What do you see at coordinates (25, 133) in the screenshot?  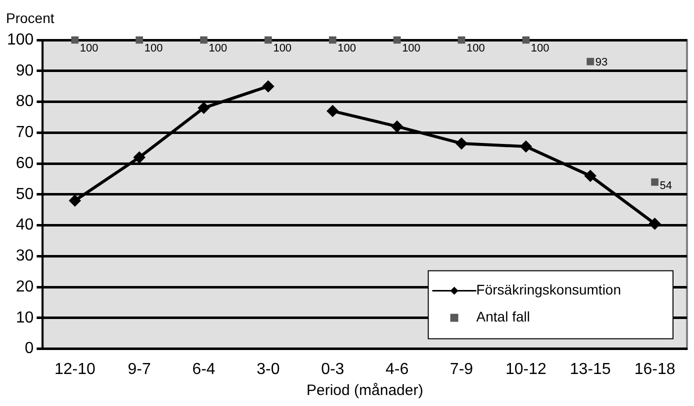 I see `y-tick-label: 70` at bounding box center [25, 133].